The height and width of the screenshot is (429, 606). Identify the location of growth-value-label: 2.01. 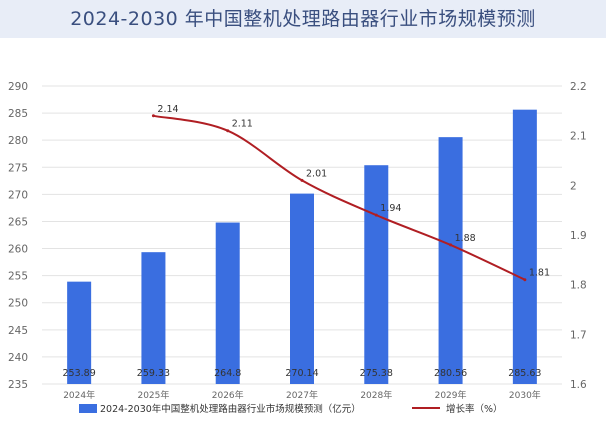
(316, 173).